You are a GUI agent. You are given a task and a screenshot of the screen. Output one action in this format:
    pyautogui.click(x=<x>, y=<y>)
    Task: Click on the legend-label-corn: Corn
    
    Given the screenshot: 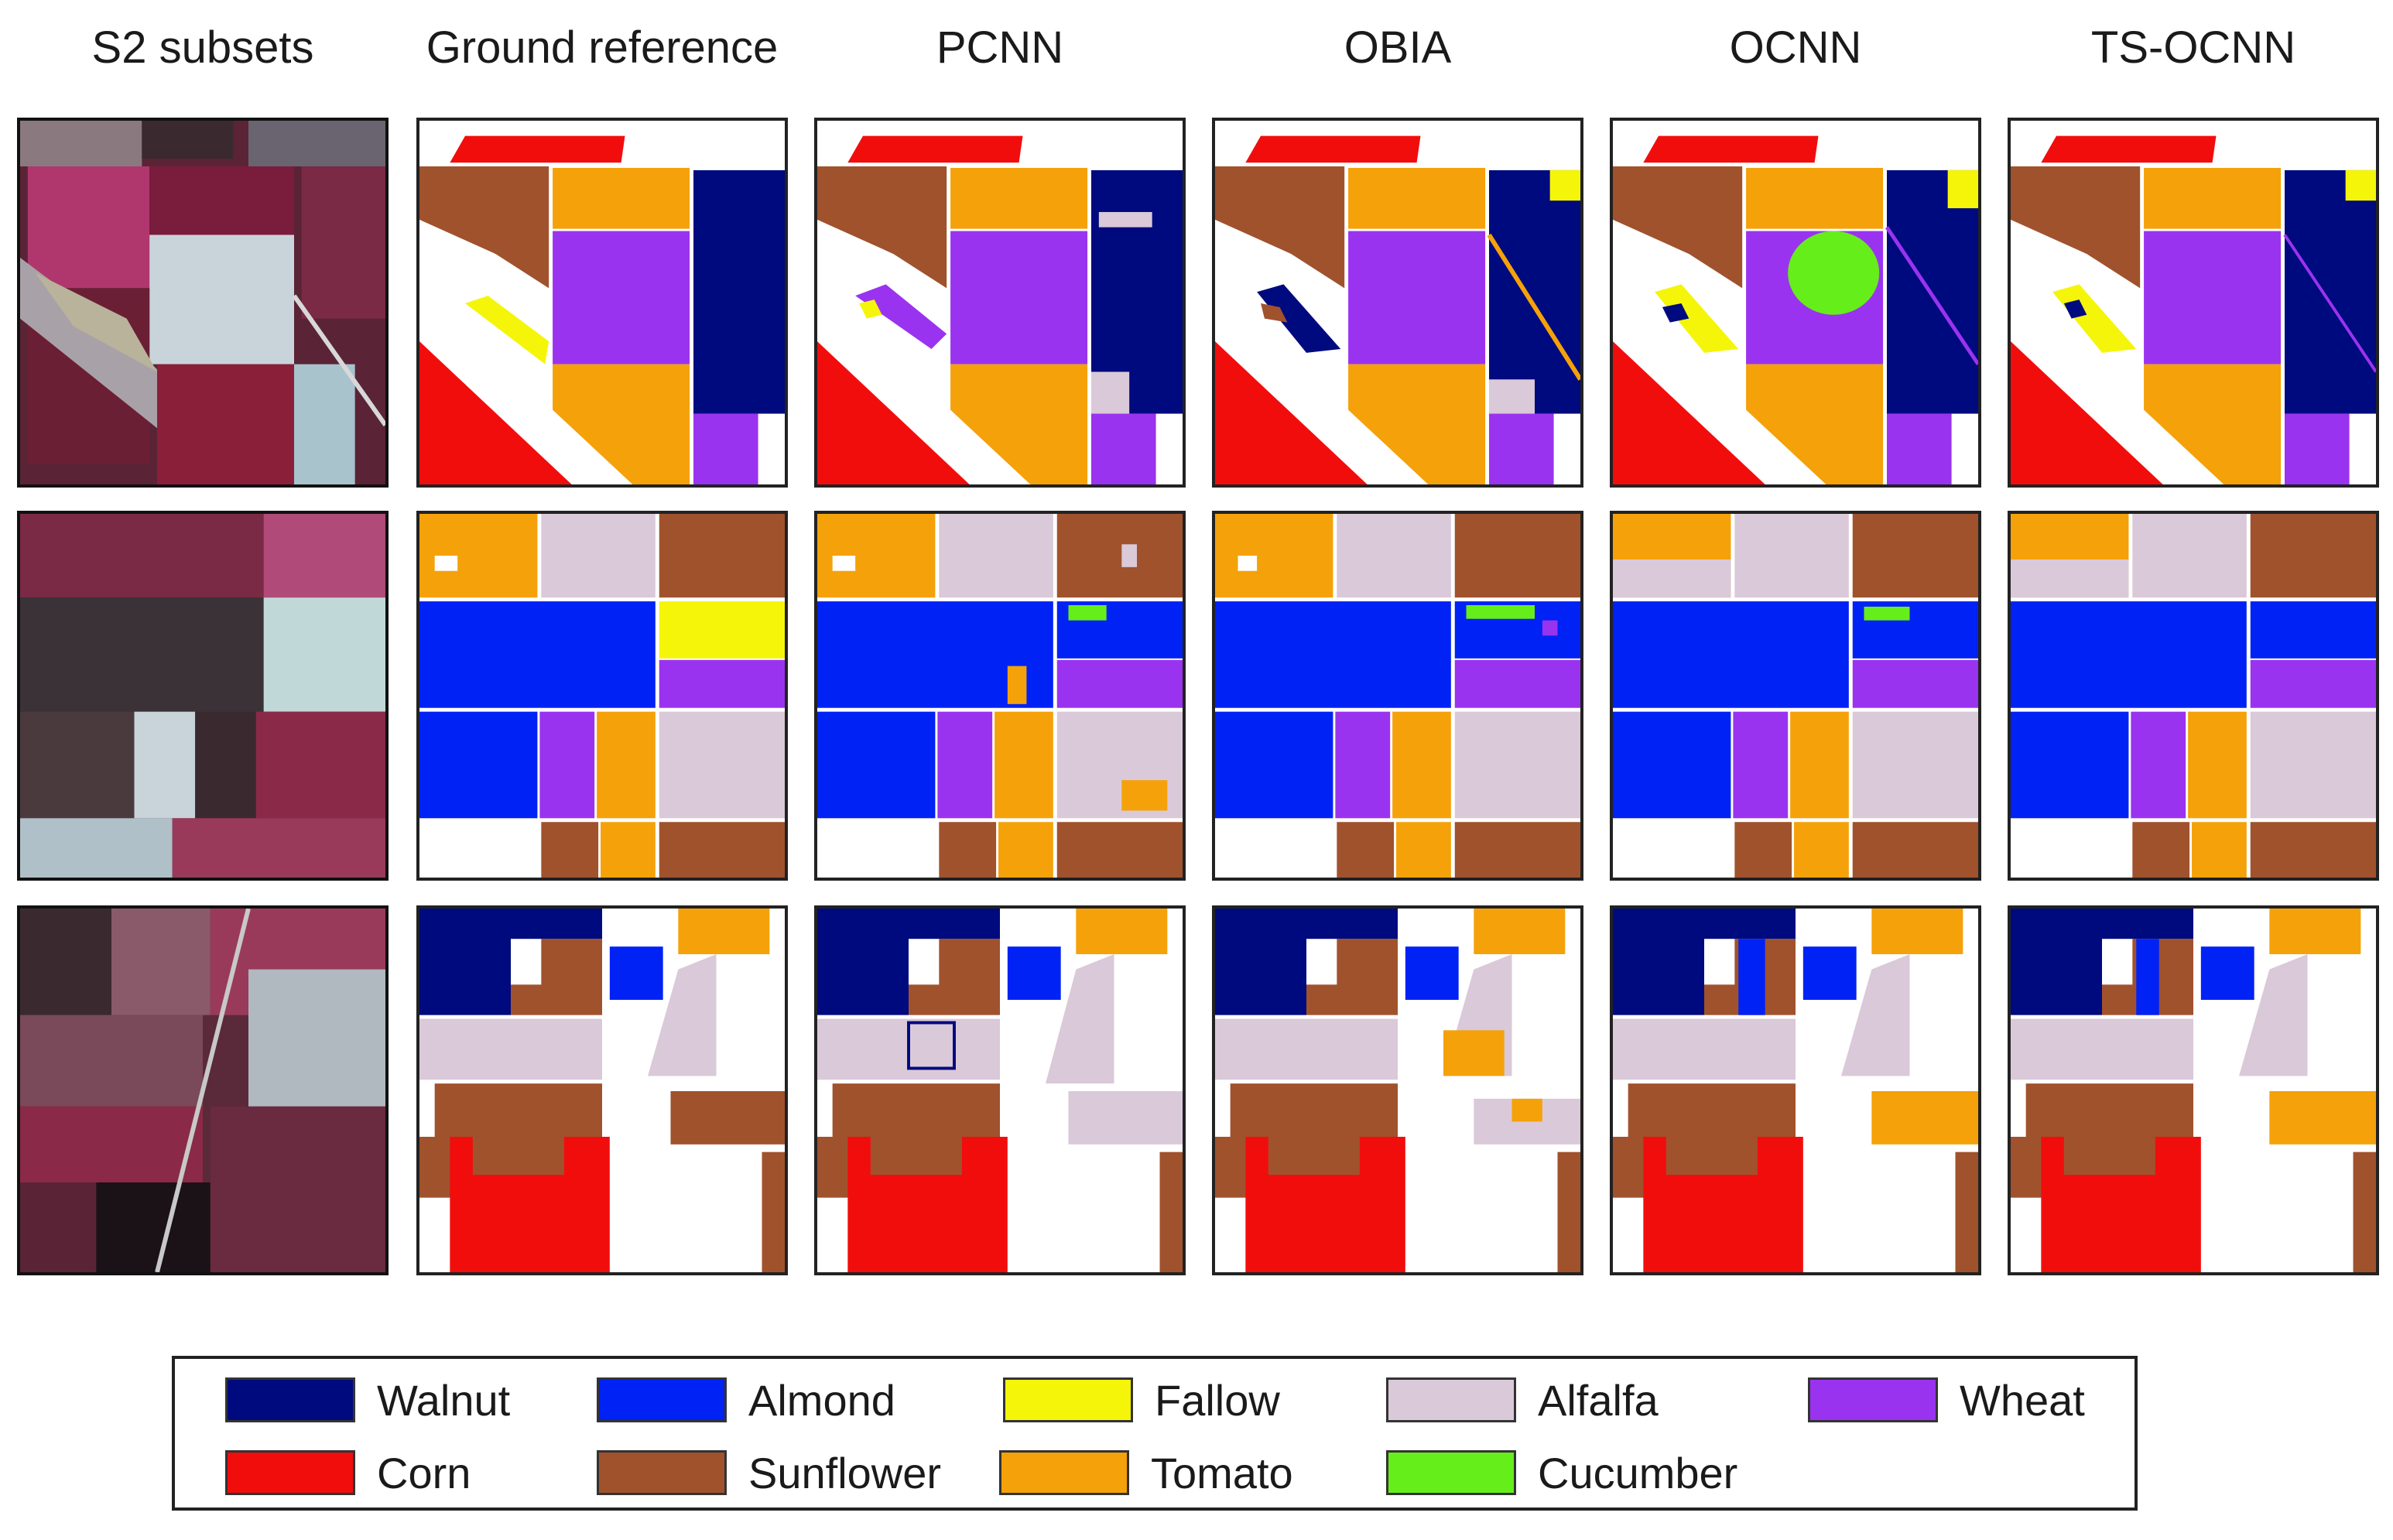 What is the action you would take?
    pyautogui.click(x=424, y=1472)
    